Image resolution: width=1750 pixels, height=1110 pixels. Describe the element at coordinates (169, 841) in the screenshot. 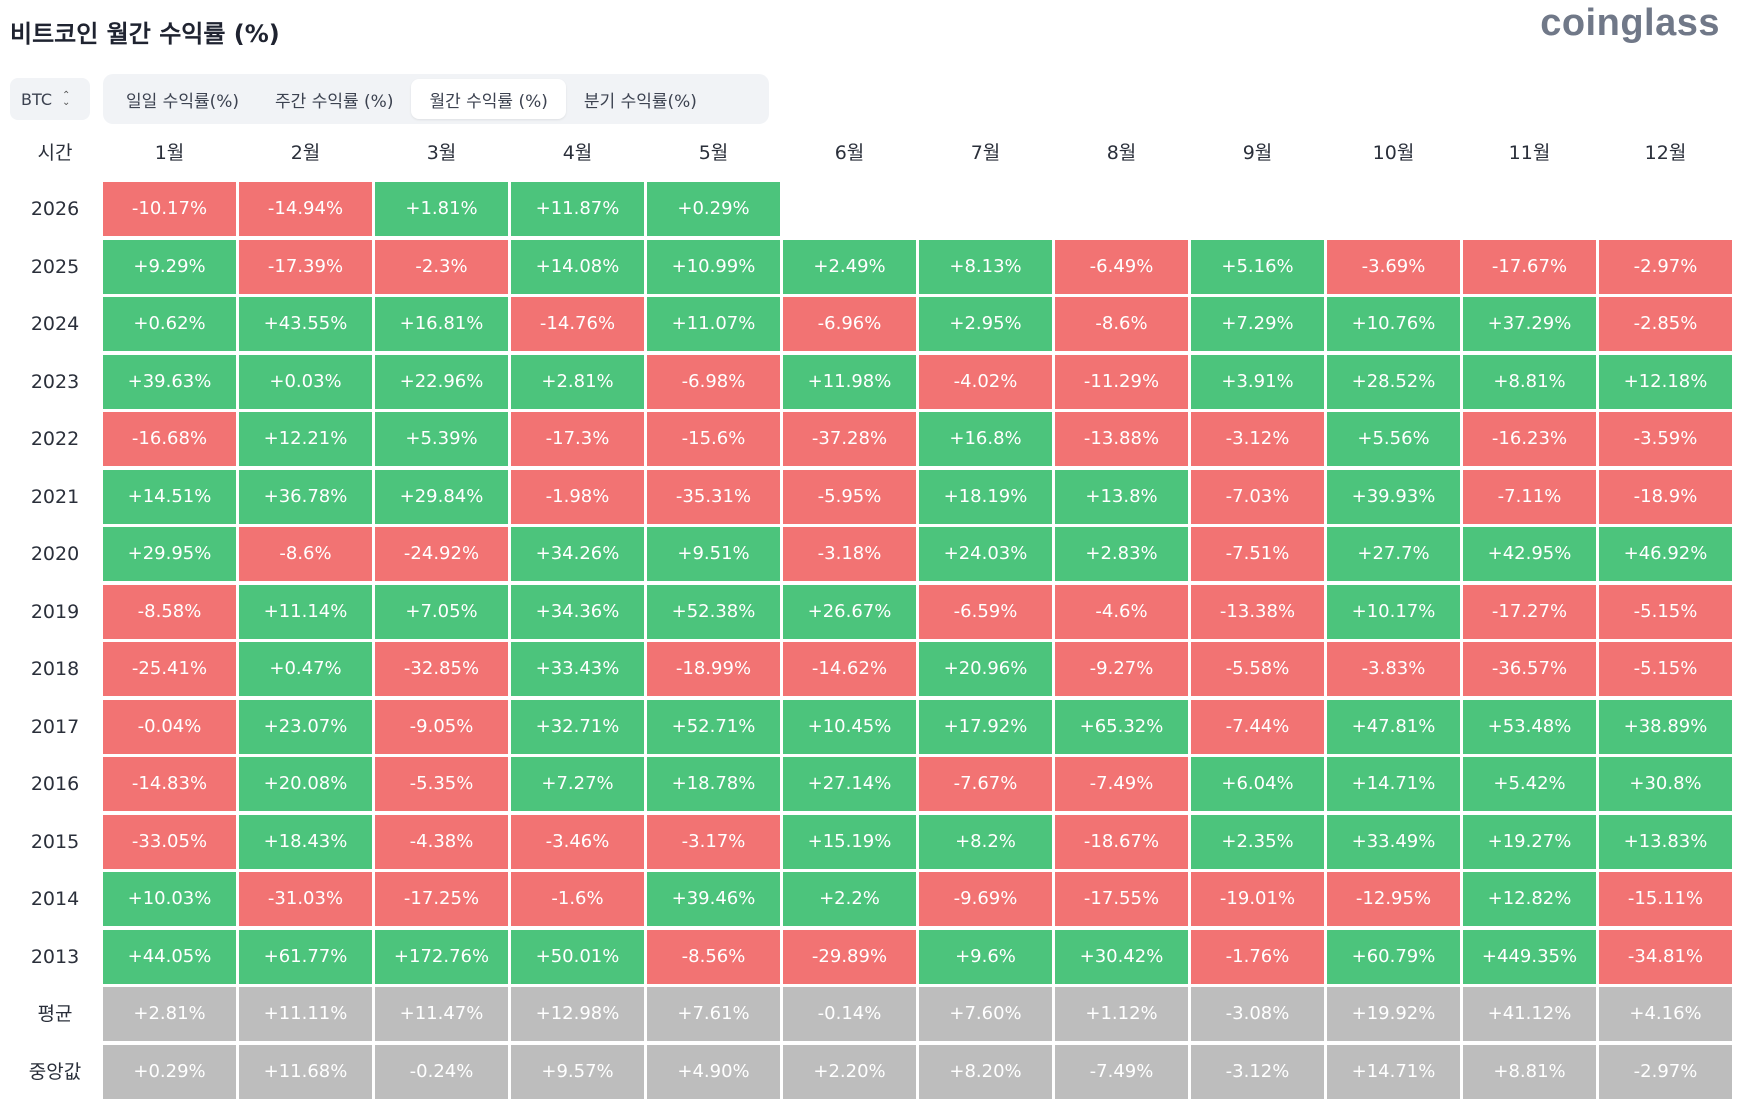

I see `return-cell: -33.05%` at that location.